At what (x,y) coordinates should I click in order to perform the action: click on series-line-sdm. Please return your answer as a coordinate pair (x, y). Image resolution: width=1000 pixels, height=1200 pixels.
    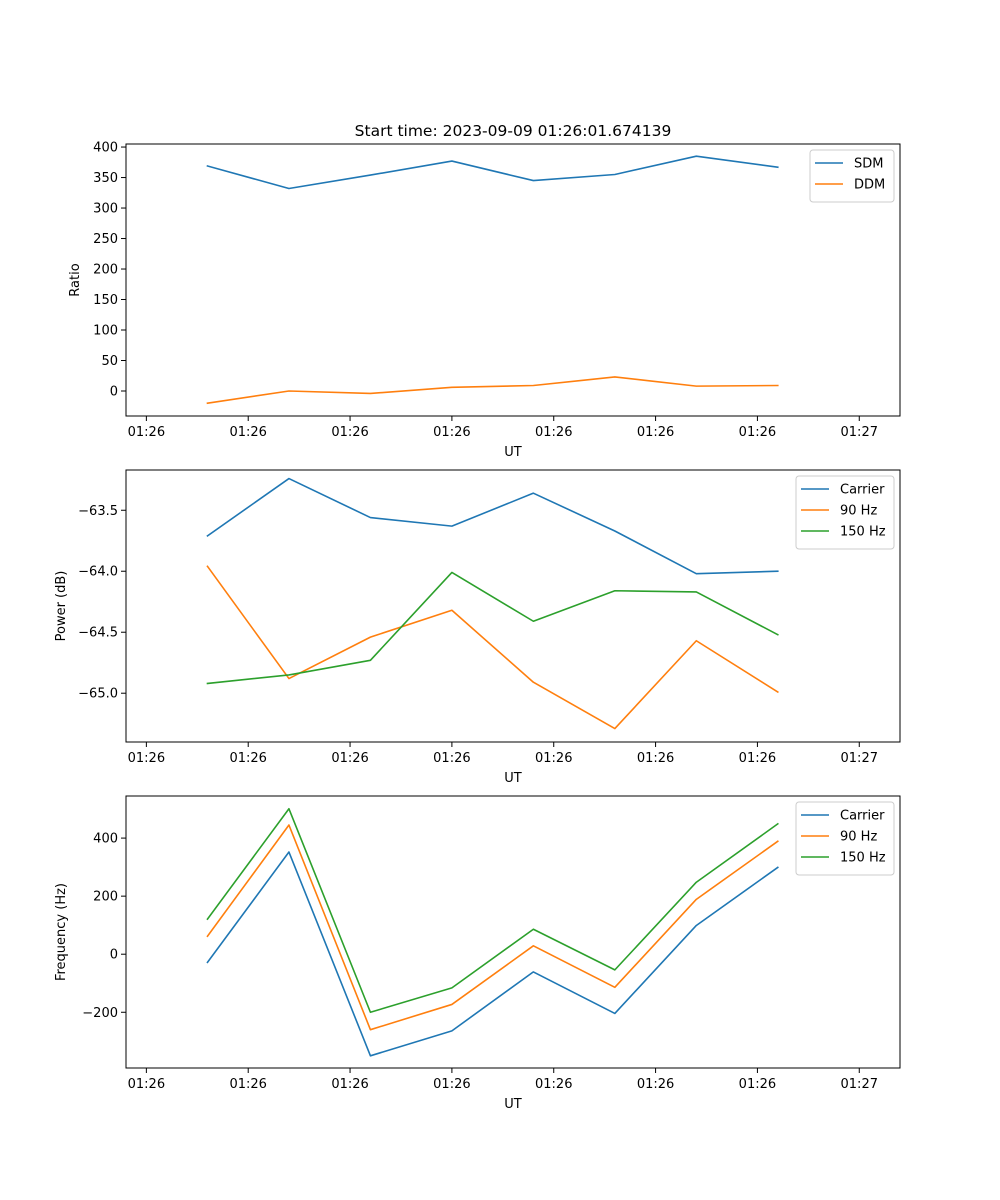
    Looking at the image, I should click on (492, 172).